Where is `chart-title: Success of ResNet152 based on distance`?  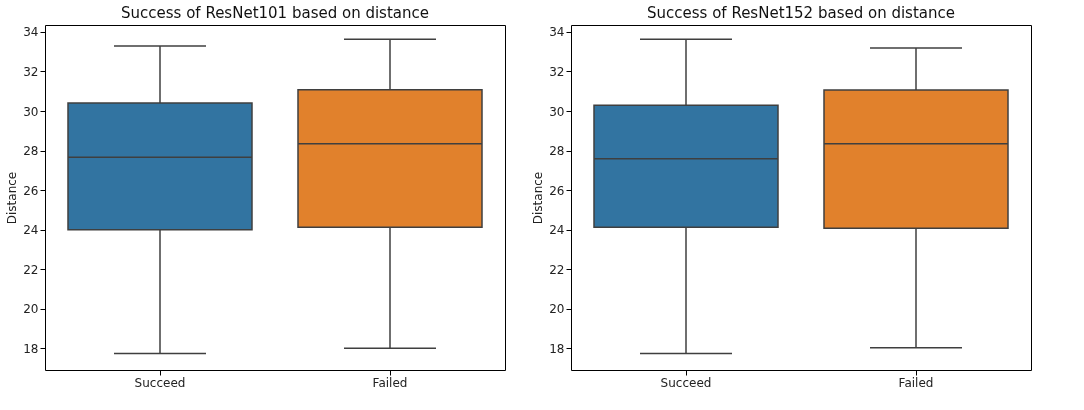
chart-title: Success of ResNet152 based on distance is located at coordinates (801, 13).